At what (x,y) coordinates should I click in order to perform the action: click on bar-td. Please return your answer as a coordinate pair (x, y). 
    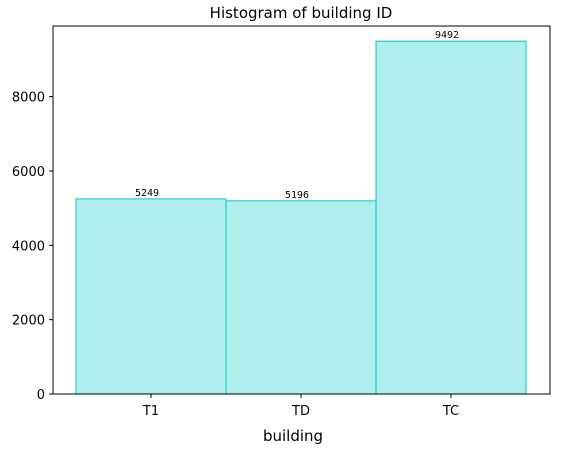
    Looking at the image, I should click on (301, 297).